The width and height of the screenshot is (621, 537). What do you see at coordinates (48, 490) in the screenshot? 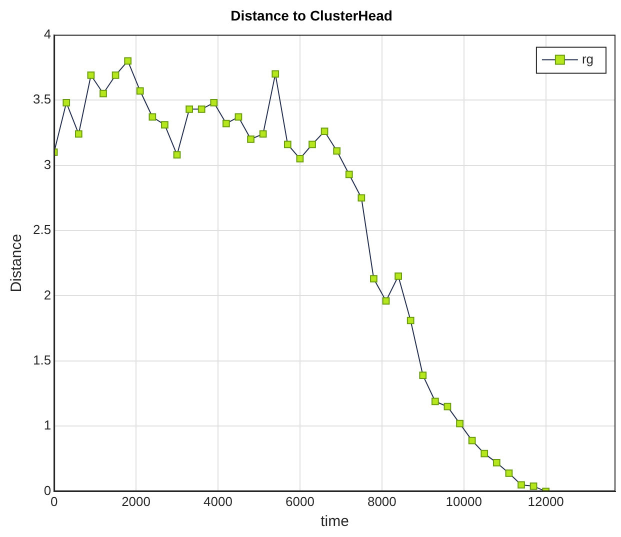
I see `y-tick-label: 0` at bounding box center [48, 490].